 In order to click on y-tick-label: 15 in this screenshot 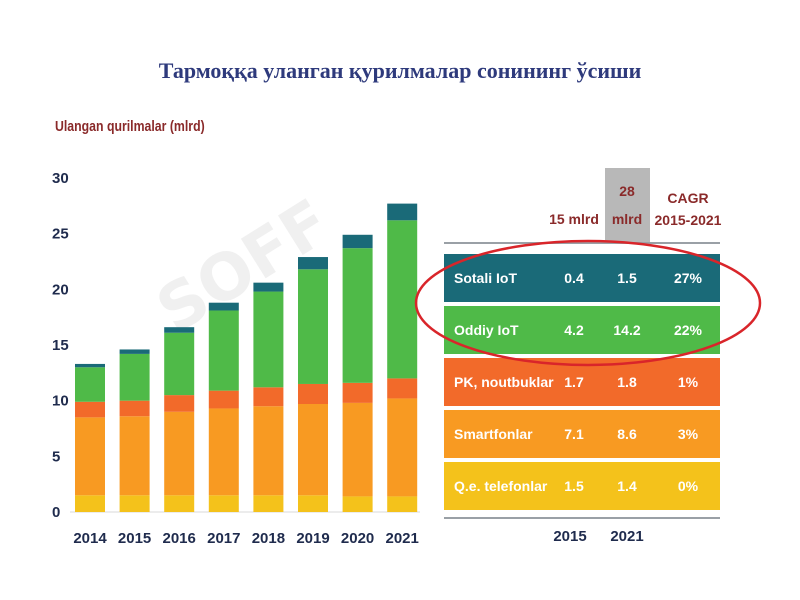, I will do `click(60, 345)`.